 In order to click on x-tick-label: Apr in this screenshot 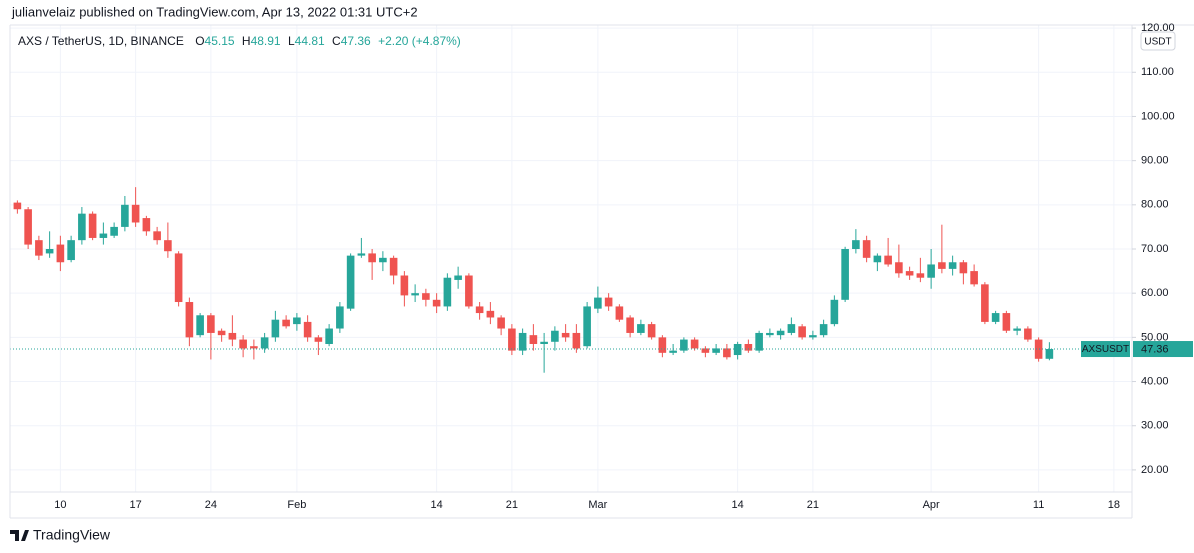, I will do `click(931, 505)`.